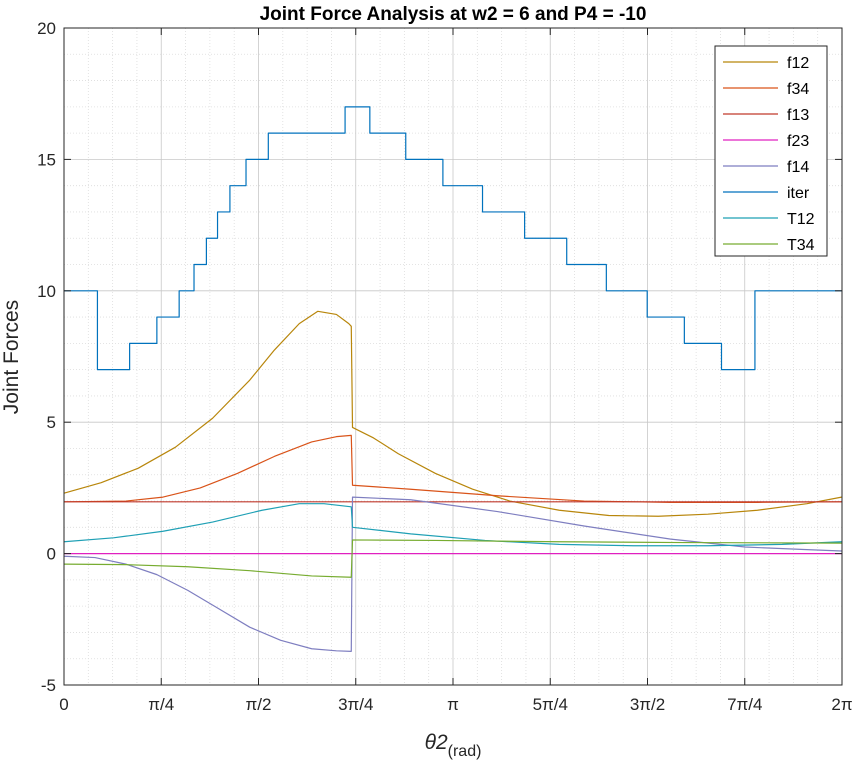 Image resolution: width=857 pixels, height=762 pixels. What do you see at coordinates (798, 193) in the screenshot?
I see `legend-label-iter: iter` at bounding box center [798, 193].